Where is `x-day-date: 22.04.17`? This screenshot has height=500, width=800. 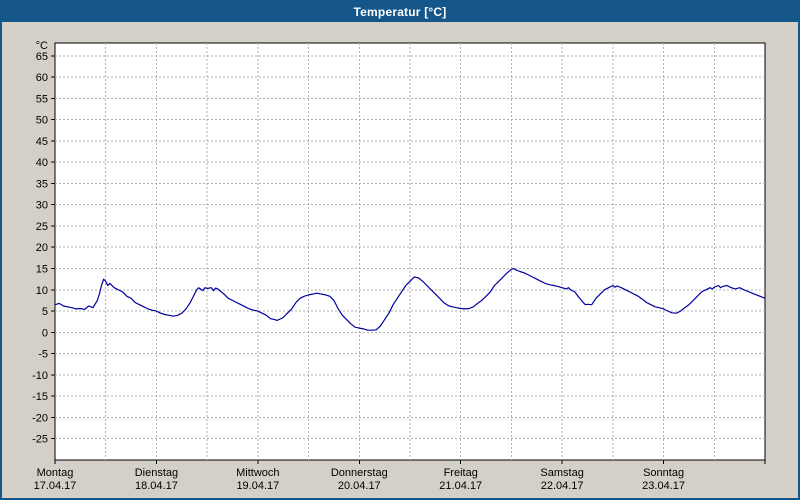
x-day-date: 22.04.17 is located at coordinates (562, 486).